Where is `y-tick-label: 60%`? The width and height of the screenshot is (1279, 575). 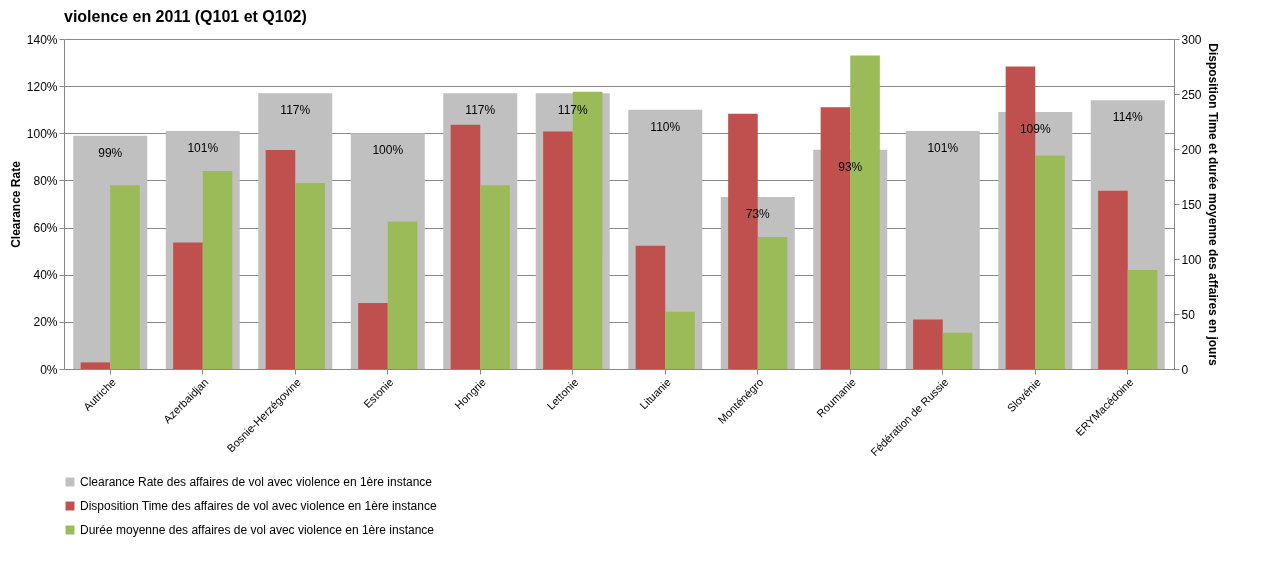
y-tick-label: 60% is located at coordinates (45, 228).